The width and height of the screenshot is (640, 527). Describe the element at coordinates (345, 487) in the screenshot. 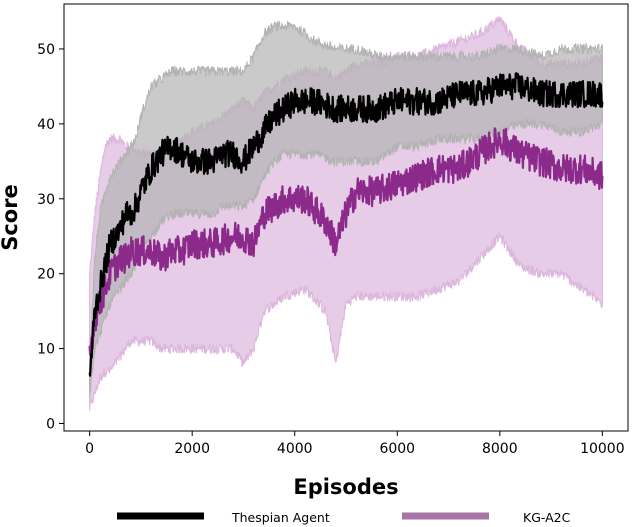

I see `x-axis-label: Episodes` at that location.